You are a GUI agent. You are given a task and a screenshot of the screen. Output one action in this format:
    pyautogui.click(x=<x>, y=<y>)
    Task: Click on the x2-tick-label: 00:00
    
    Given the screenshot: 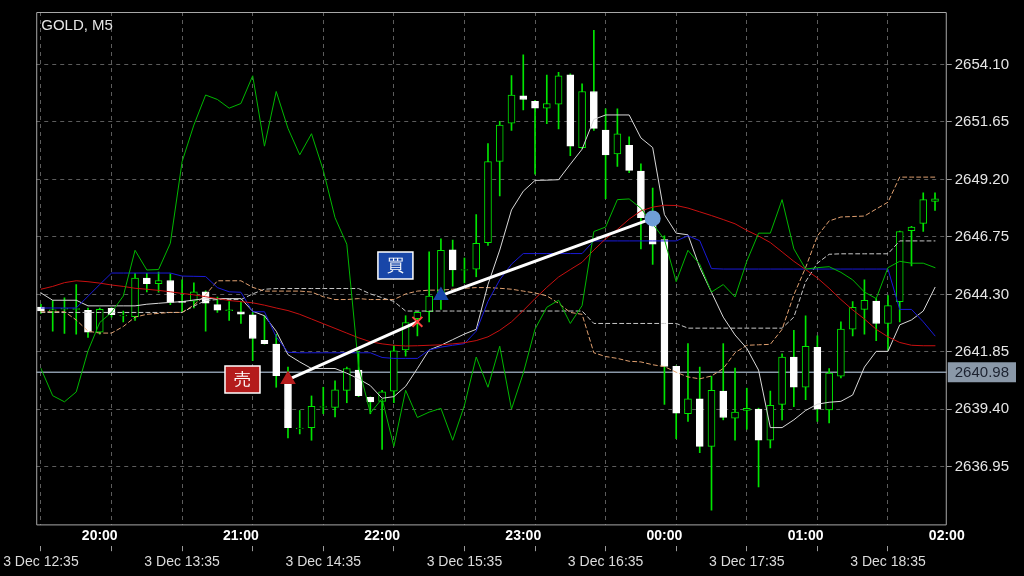 What is the action you would take?
    pyautogui.click(x=664, y=534)
    